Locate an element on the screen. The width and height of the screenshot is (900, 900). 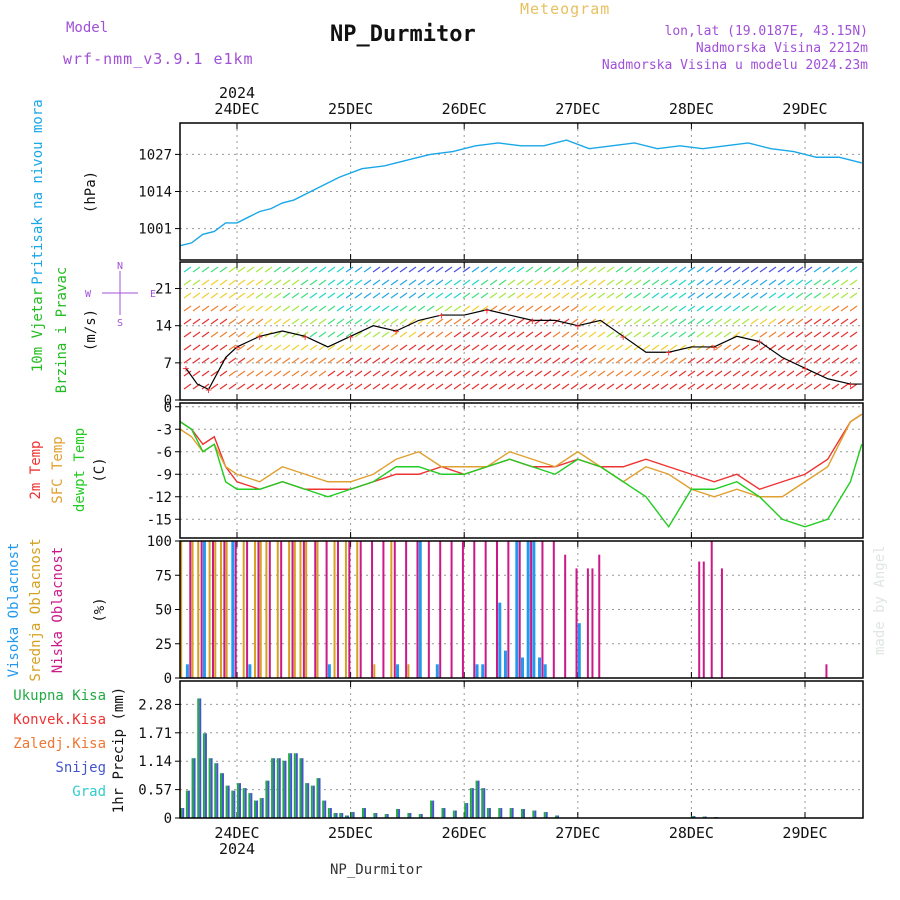
compass-w: W is located at coordinates (88, 294).